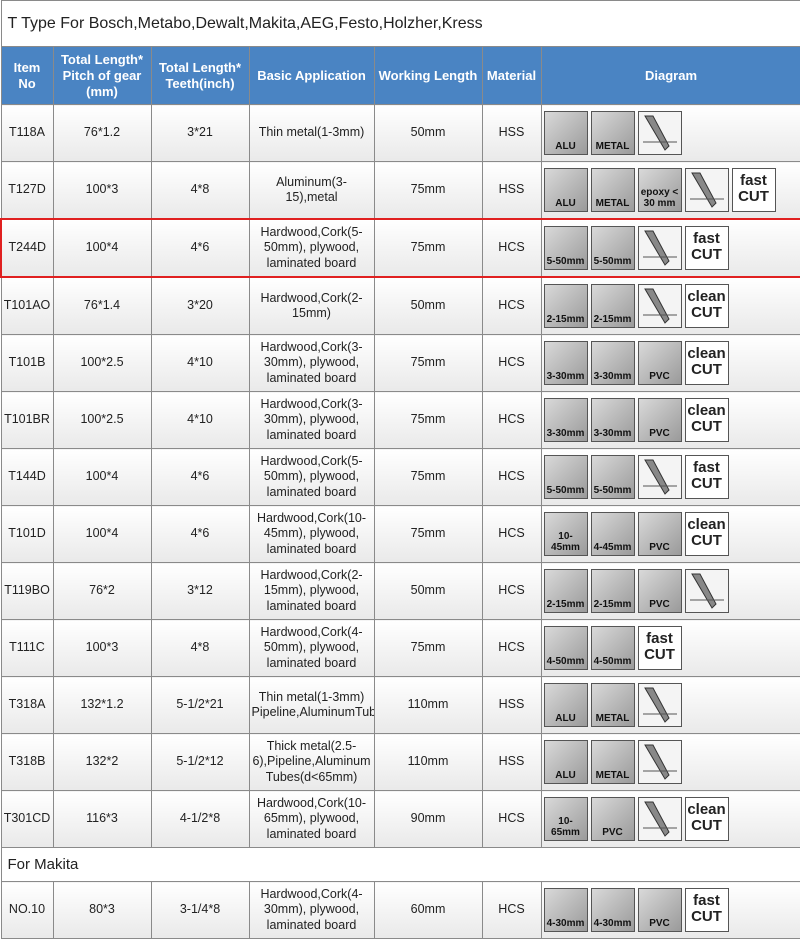  What do you see at coordinates (612, 547) in the screenshot?
I see `icon-label: 4-45mm` at bounding box center [612, 547].